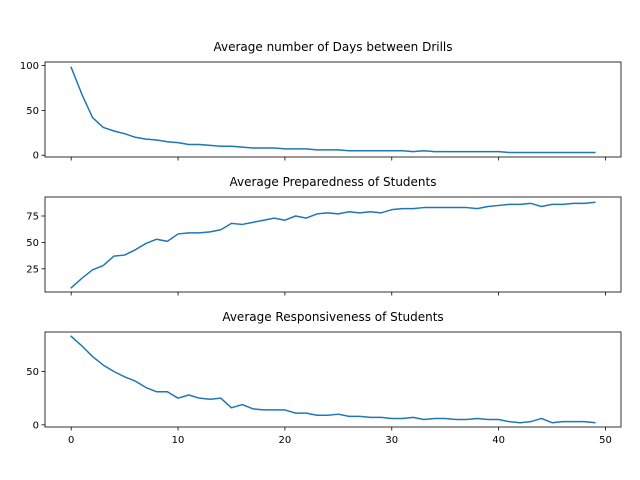 The height and width of the screenshot is (480, 640). What do you see at coordinates (332, 47) in the screenshot?
I see `chart-title: Average number of Days between Drills` at bounding box center [332, 47].